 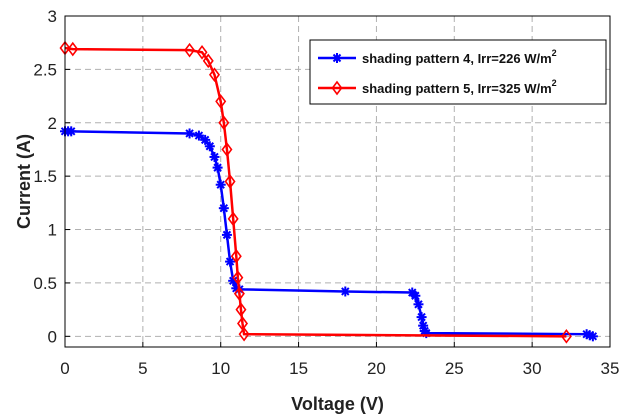 What do you see at coordinates (337, 404) in the screenshot?
I see `x-axis-label: Voltage (V)` at bounding box center [337, 404].